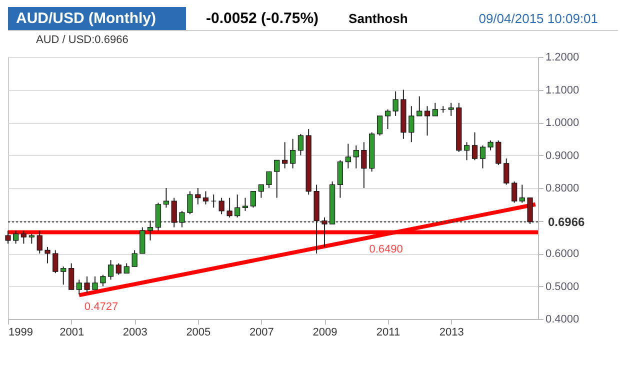 The image size is (626, 374). I want to click on y-tick-label: 0.5000, so click(563, 286).